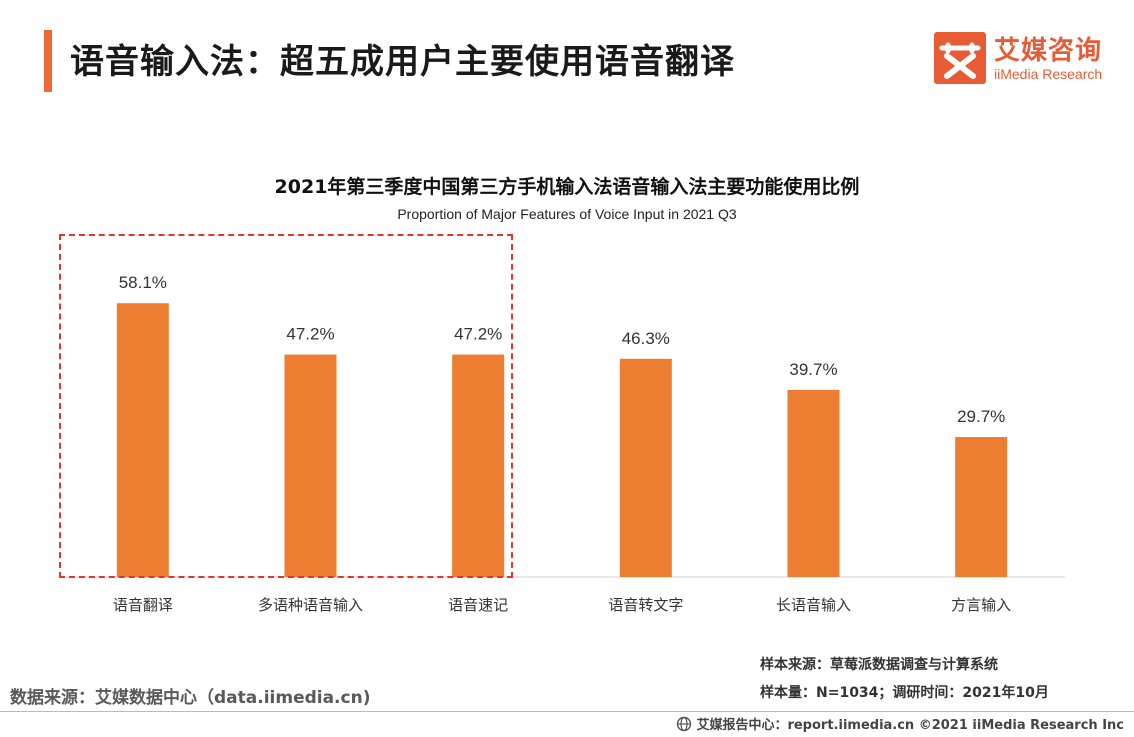 The width and height of the screenshot is (1134, 737). I want to click on bar-value-label: 46.3%, so click(646, 338).